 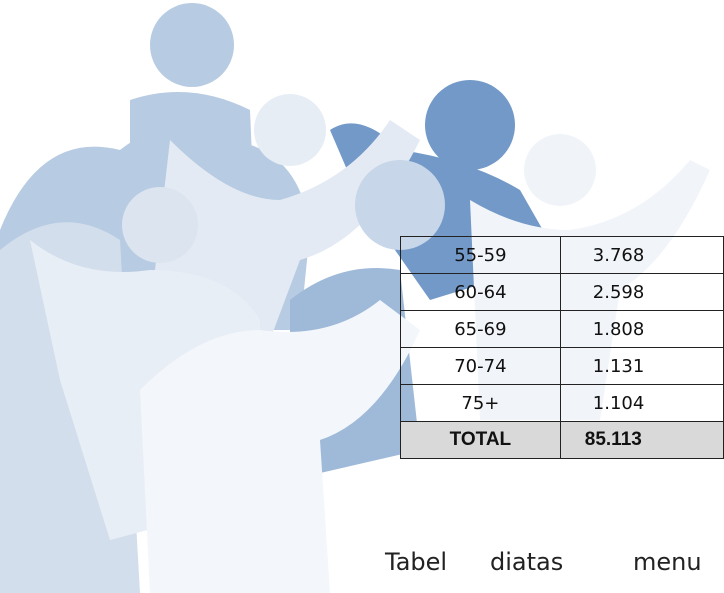 I want to click on count: 3.768, so click(x=641, y=255).